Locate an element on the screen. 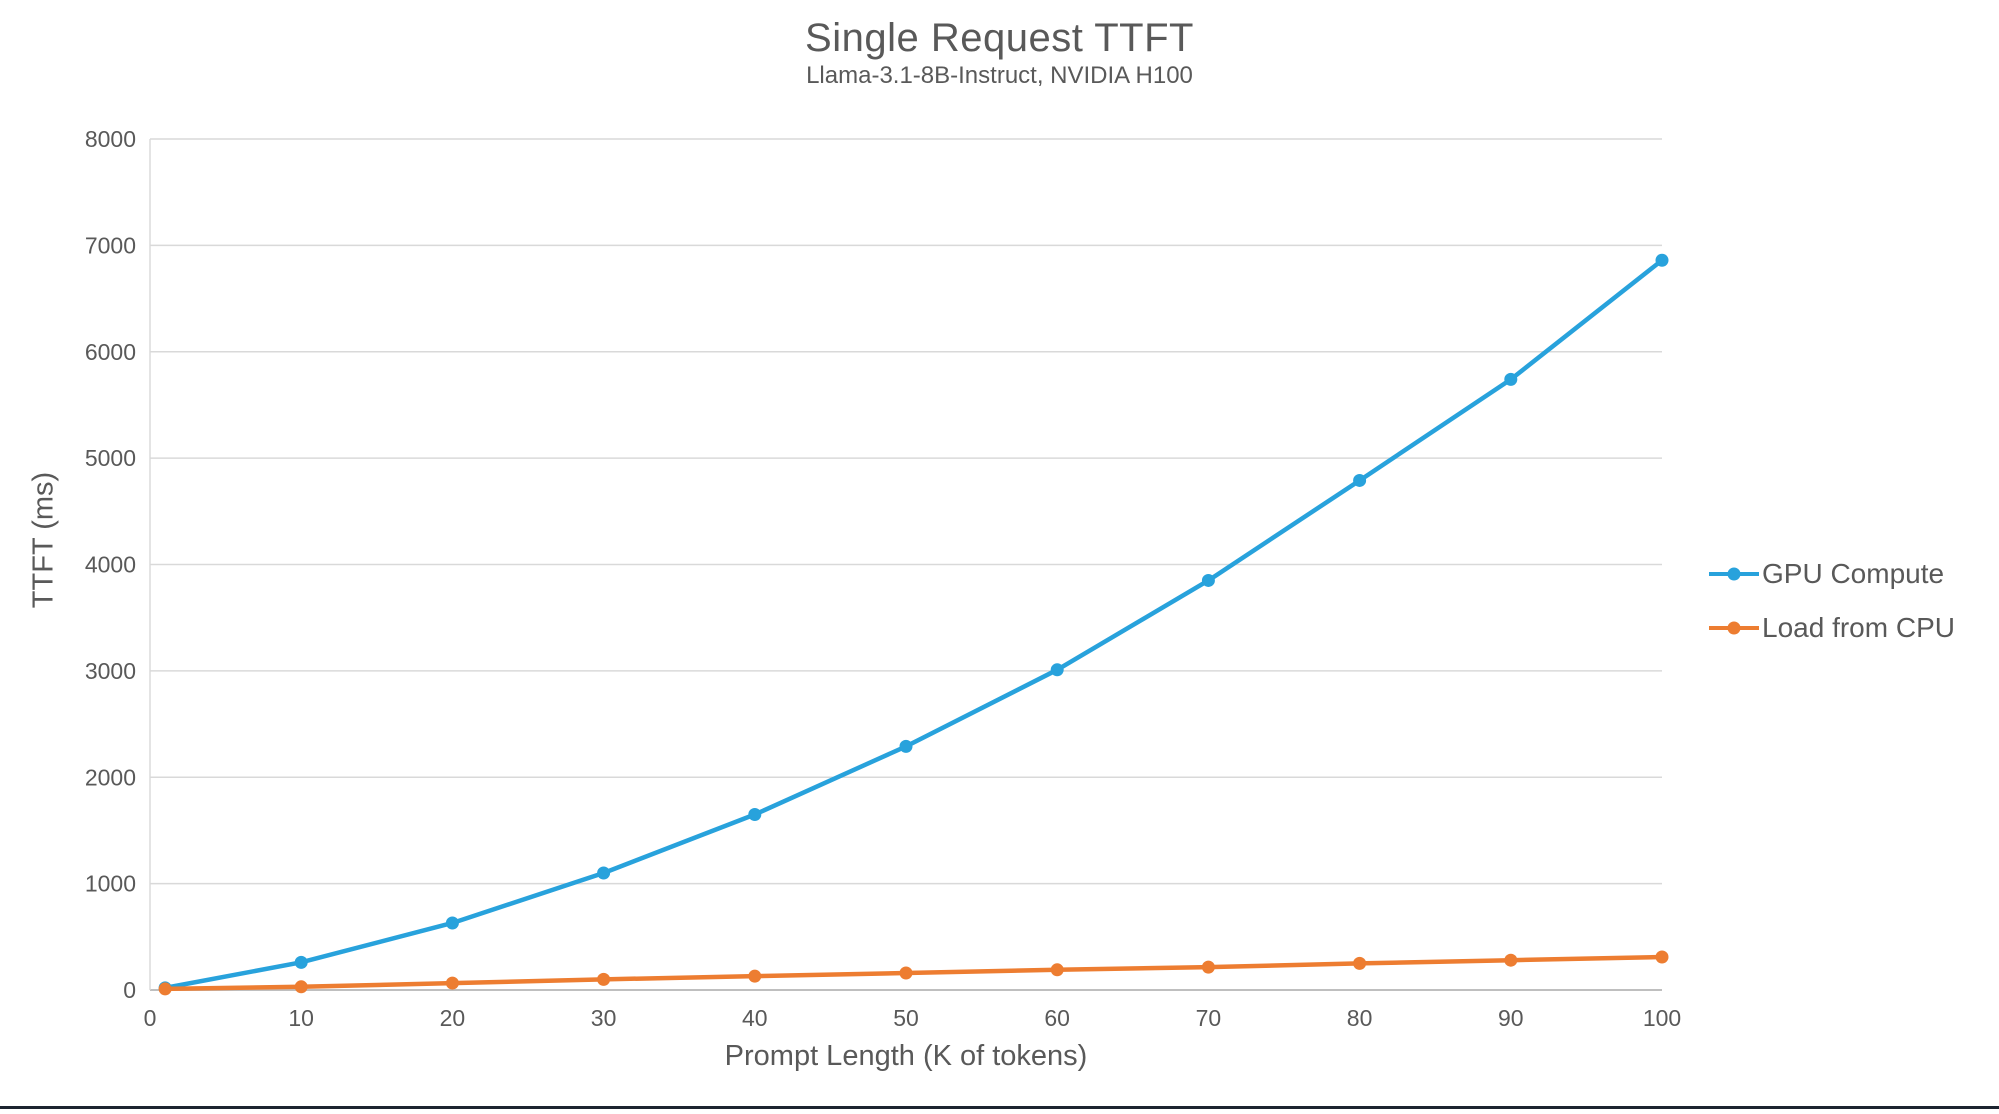 This screenshot has width=1999, height=1114. x-tick-label: 0 is located at coordinates (150, 1018).